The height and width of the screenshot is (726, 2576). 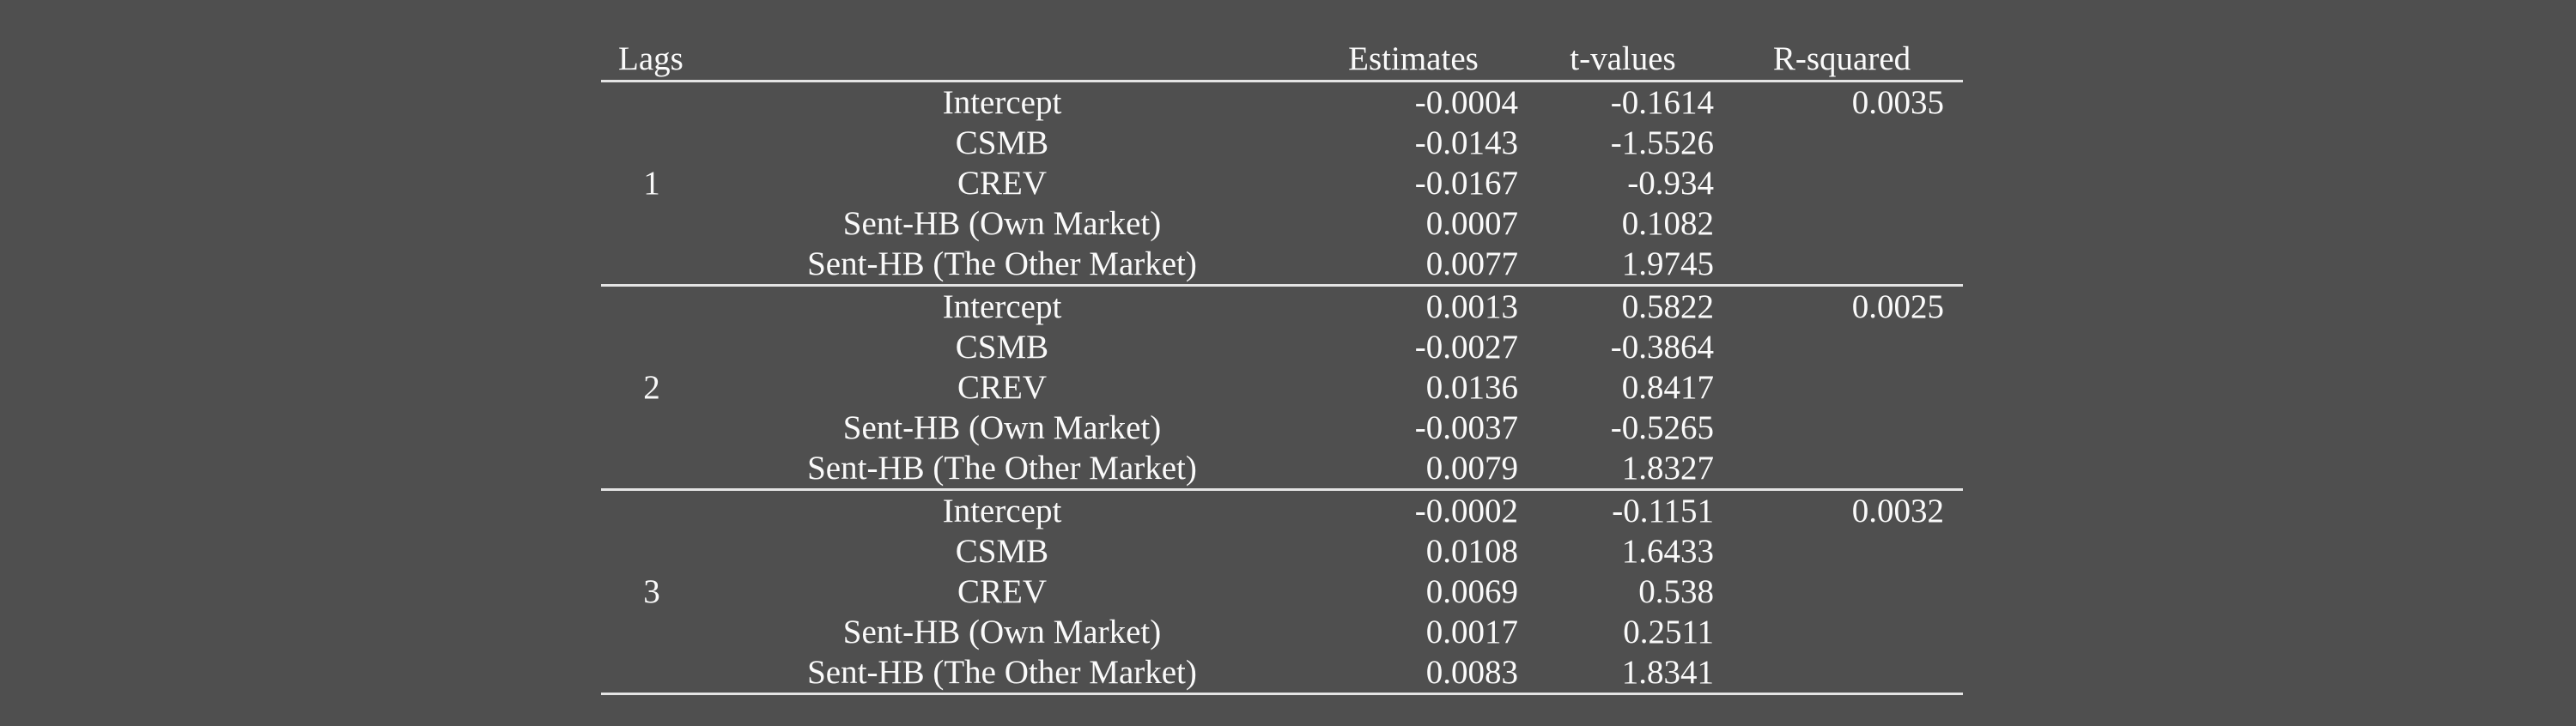 I want to click on tvalue-cell: 0.8417, so click(x=1667, y=387).